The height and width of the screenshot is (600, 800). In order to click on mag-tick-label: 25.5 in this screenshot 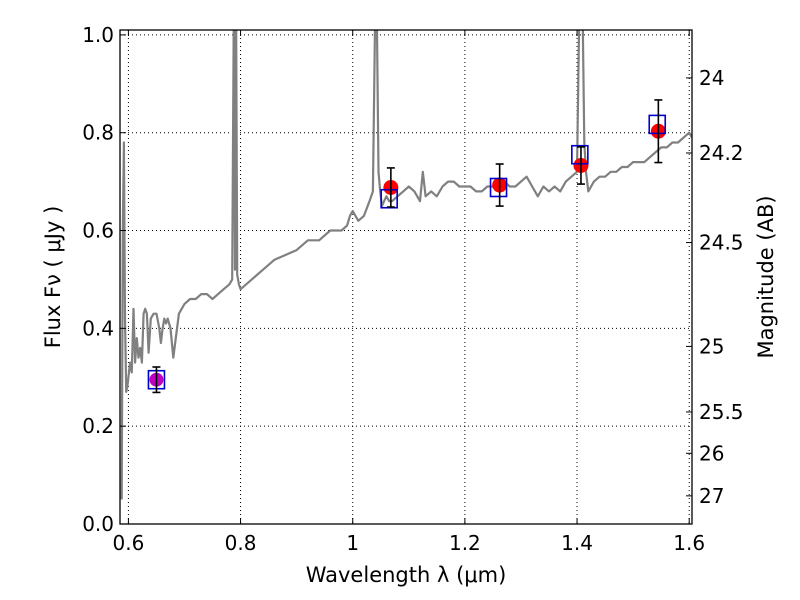, I will do `click(721, 412)`.